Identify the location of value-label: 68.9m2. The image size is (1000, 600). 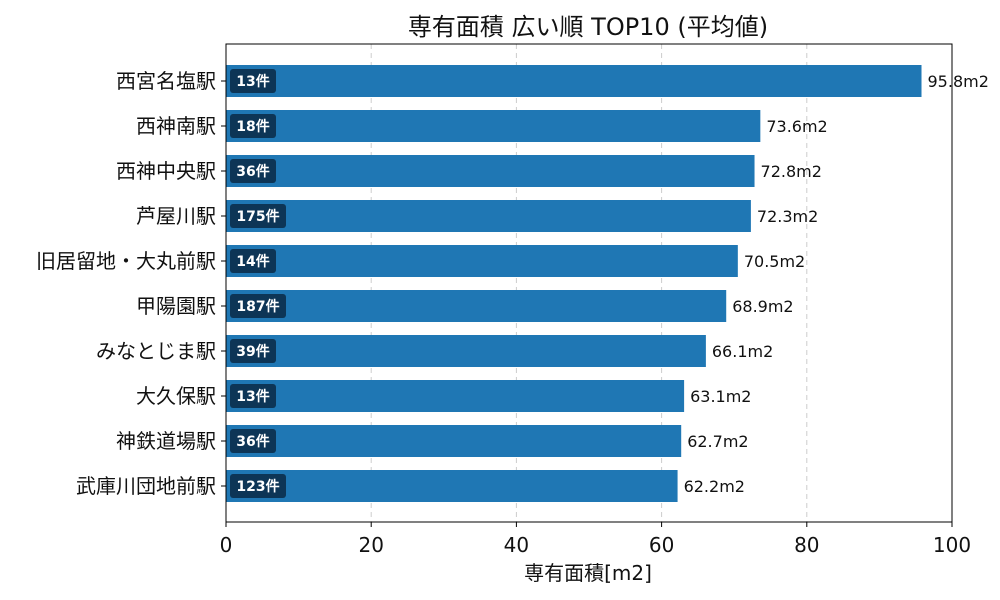
(762, 306).